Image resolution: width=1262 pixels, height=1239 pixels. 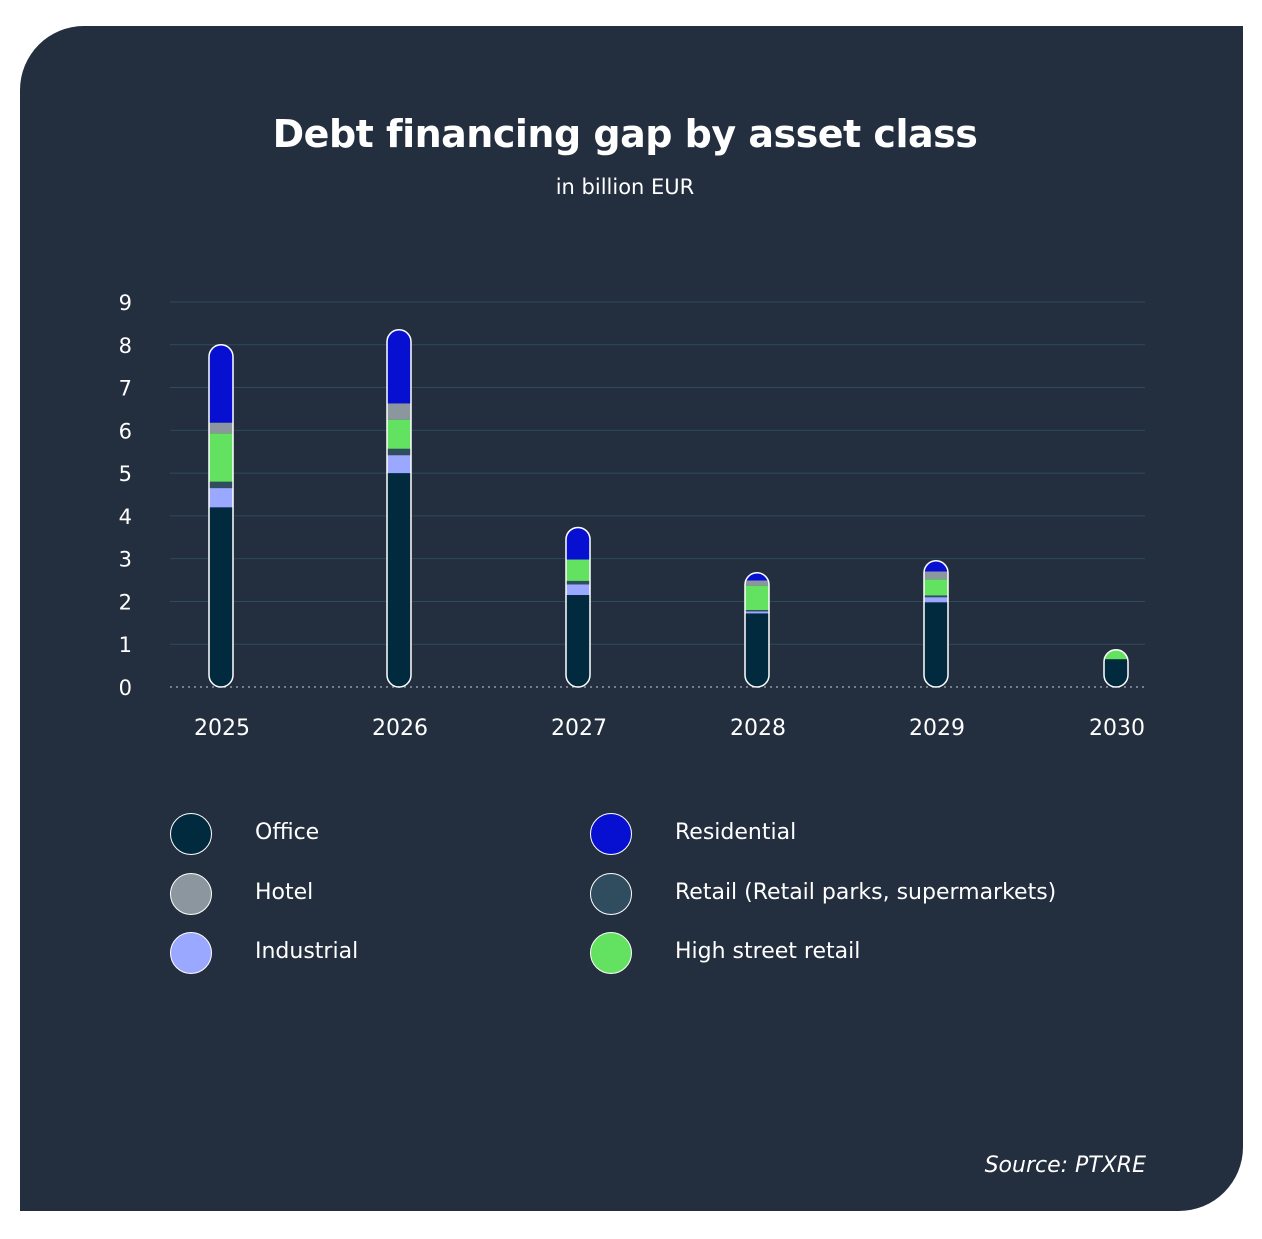 What do you see at coordinates (191, 834) in the screenshot?
I see `legend-swatch-office` at bounding box center [191, 834].